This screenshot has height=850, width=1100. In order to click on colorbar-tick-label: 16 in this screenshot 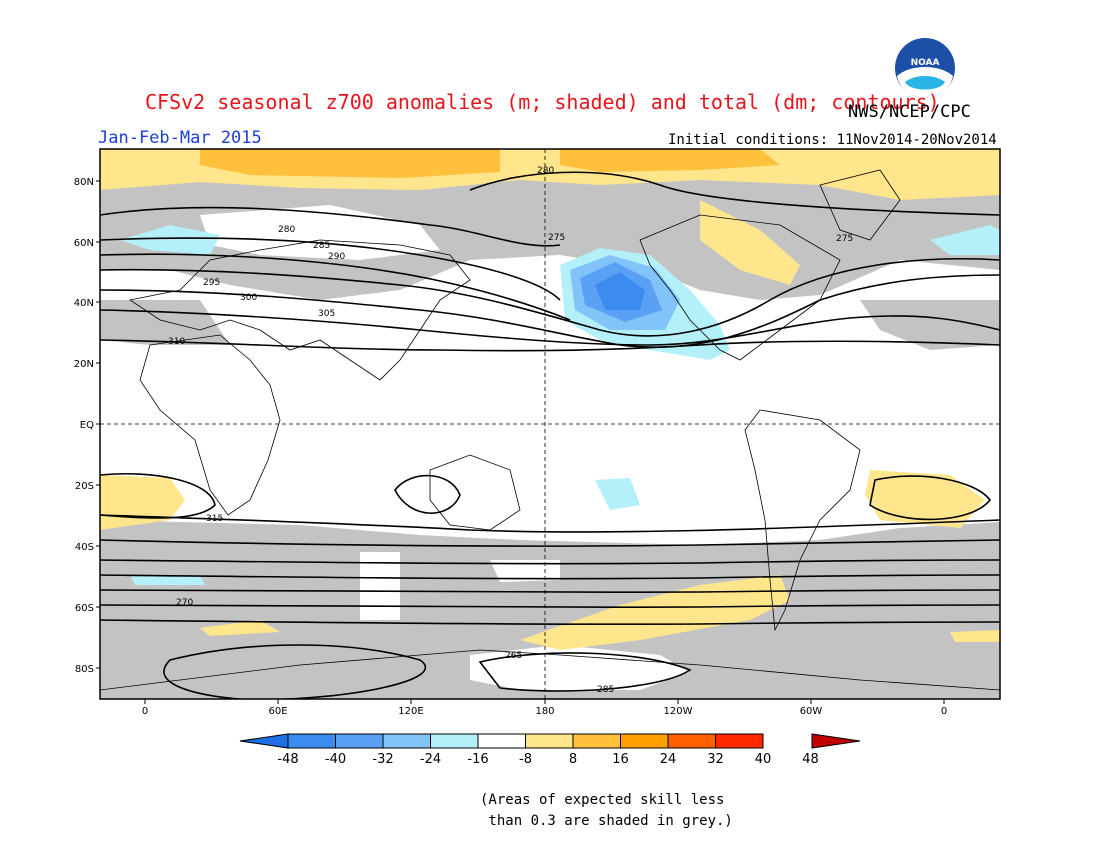, I will do `click(620, 759)`.